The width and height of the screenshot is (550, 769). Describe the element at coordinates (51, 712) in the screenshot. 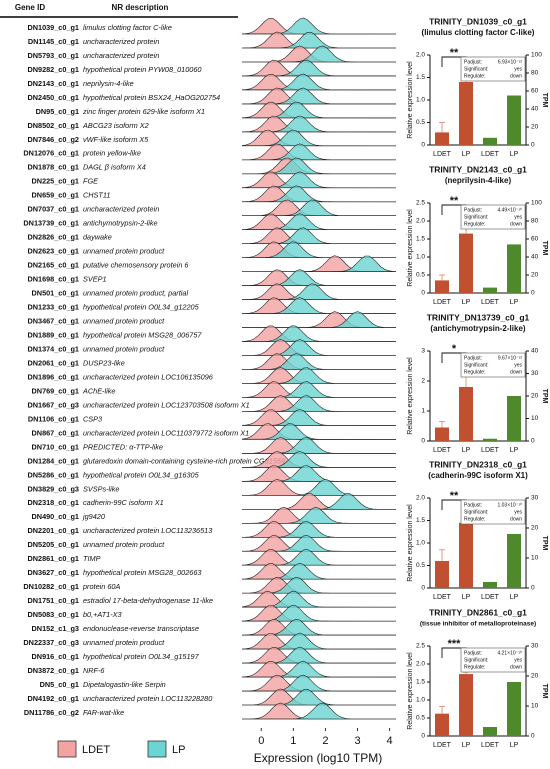

I see `gene-id: DN11786_c0_g2` at that location.